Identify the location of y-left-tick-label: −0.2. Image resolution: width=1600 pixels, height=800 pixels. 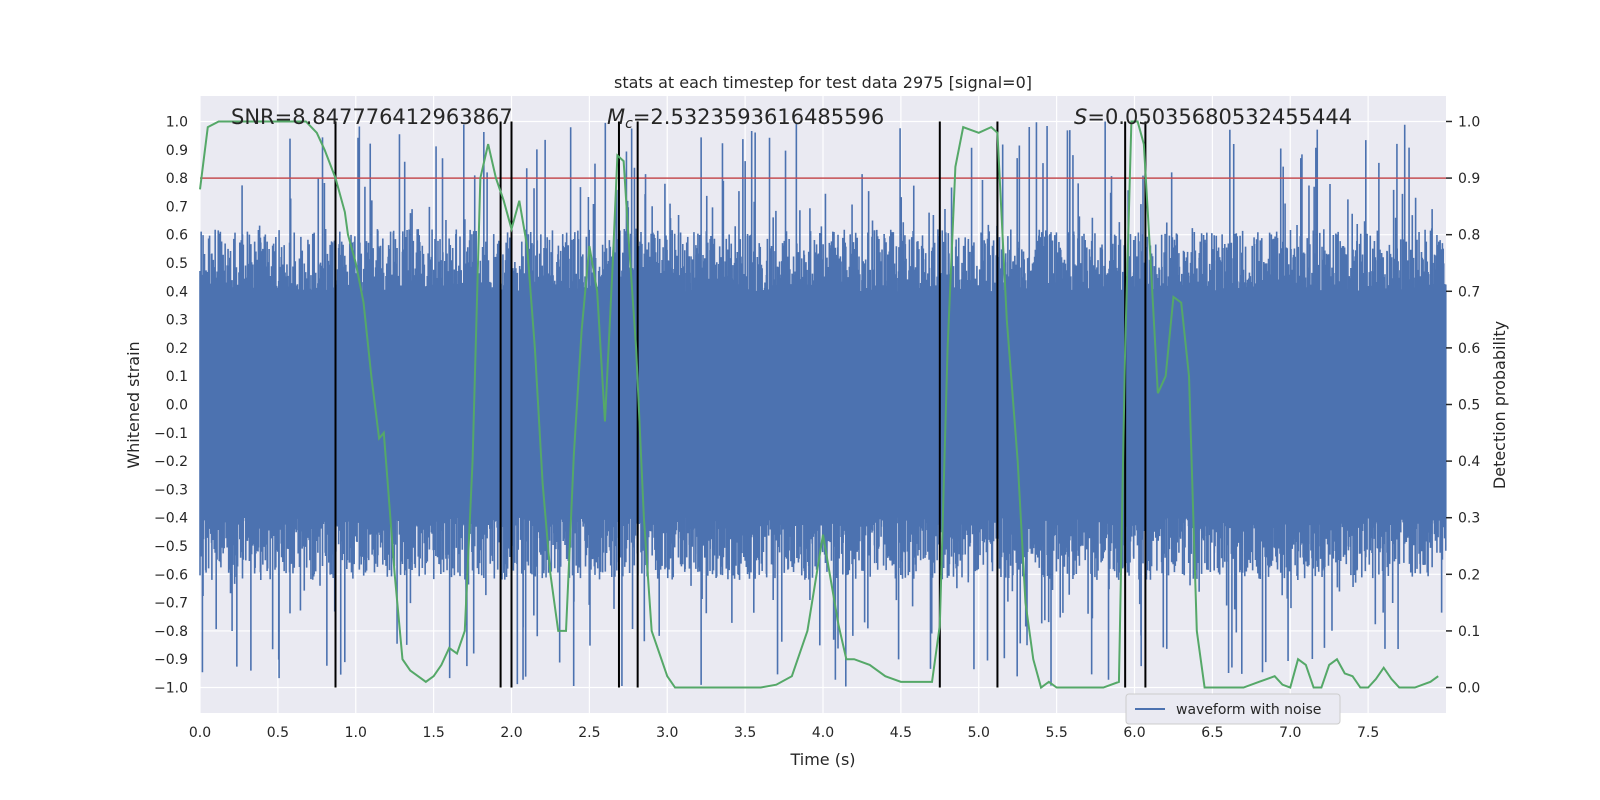
(171, 462).